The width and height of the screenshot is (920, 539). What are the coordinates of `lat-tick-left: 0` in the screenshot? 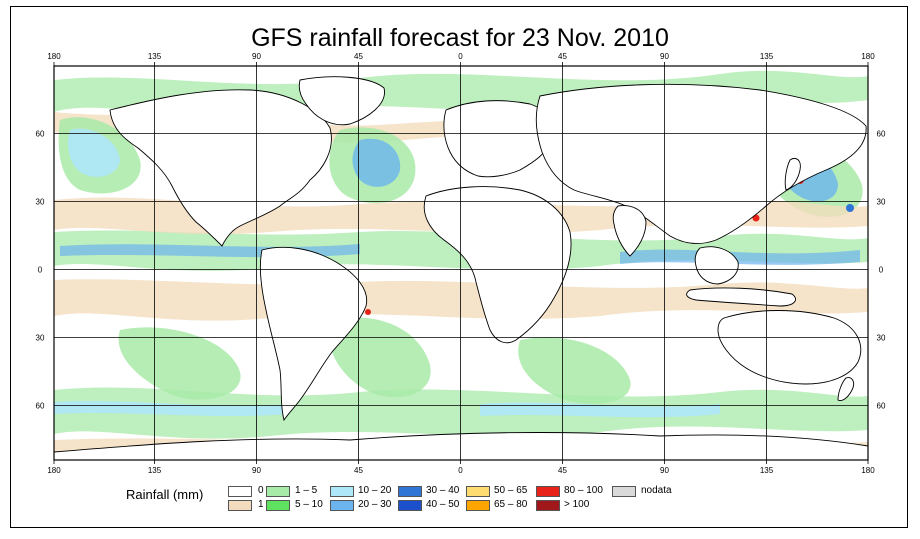 It's located at (40, 270).